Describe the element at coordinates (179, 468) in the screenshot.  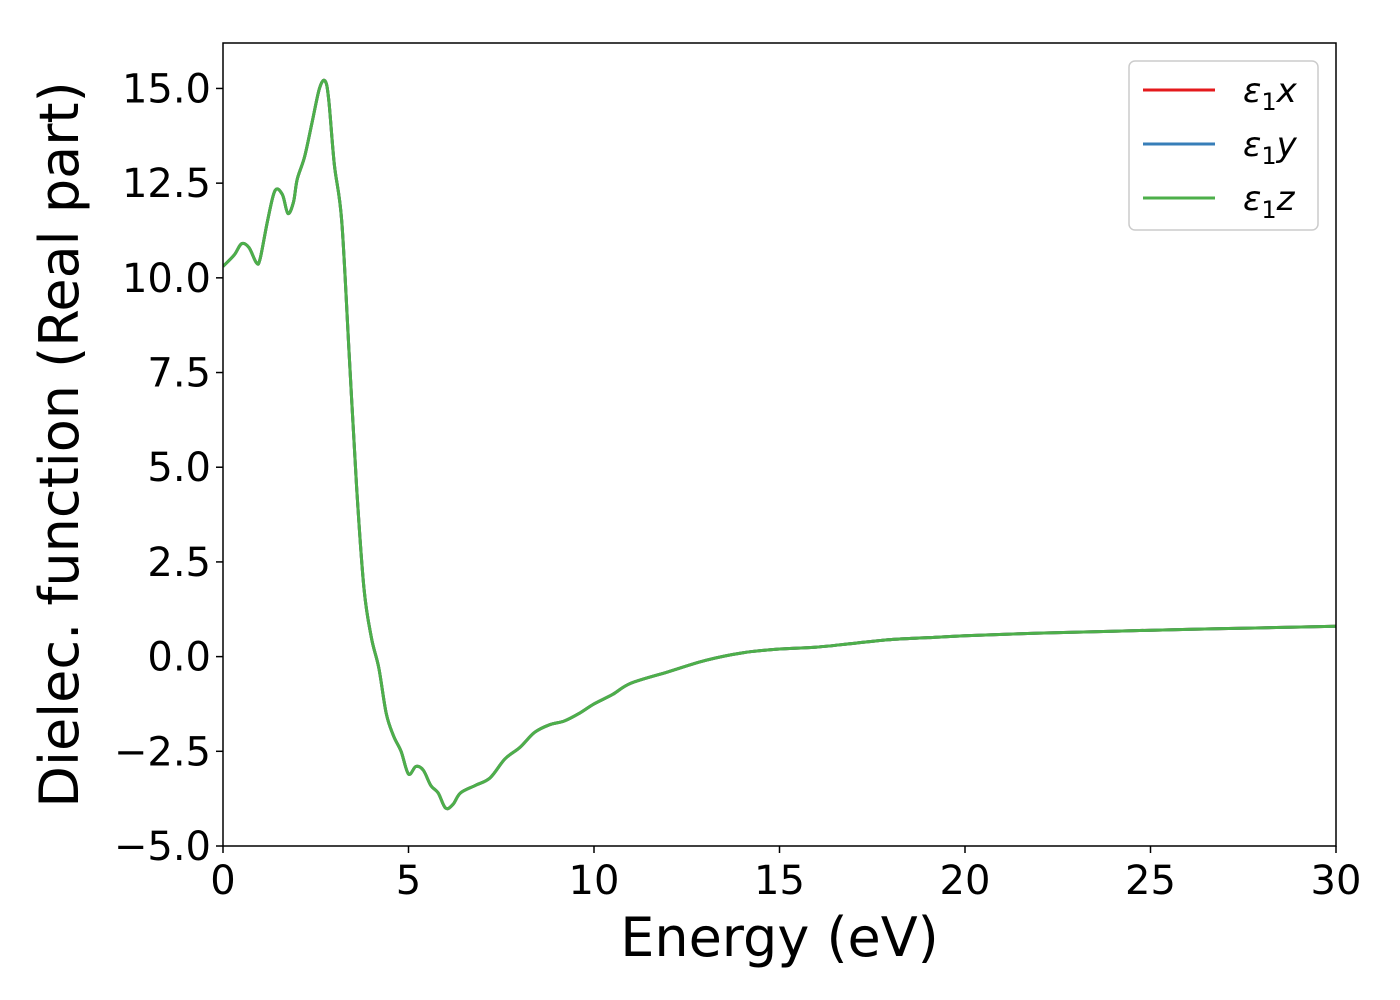
I see `y-tick-label: 5.0` at that location.